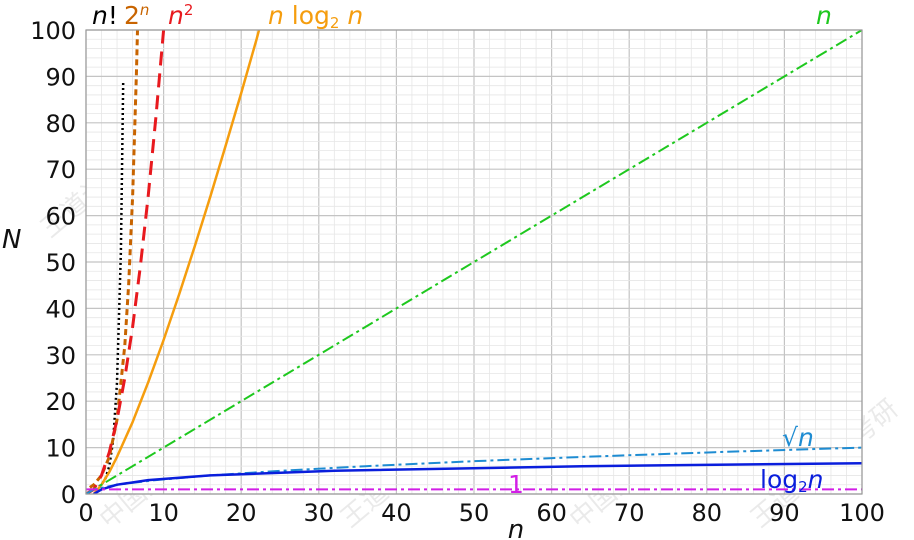 This screenshot has height=540, width=914. What do you see at coordinates (85, 513) in the screenshot?
I see `x-tick-label: 0` at bounding box center [85, 513].